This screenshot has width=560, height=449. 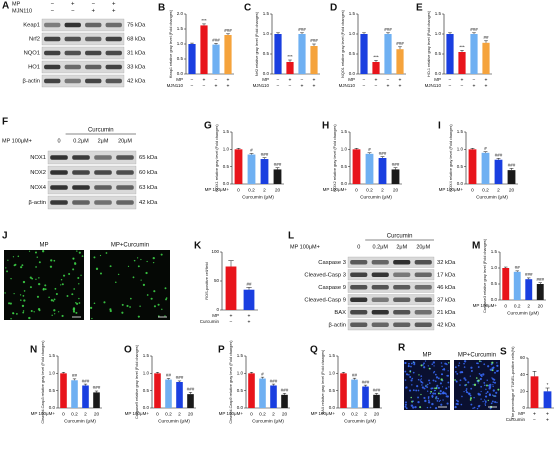 I want to click on label: Curcumin (μM), so click(x=492, y=197).